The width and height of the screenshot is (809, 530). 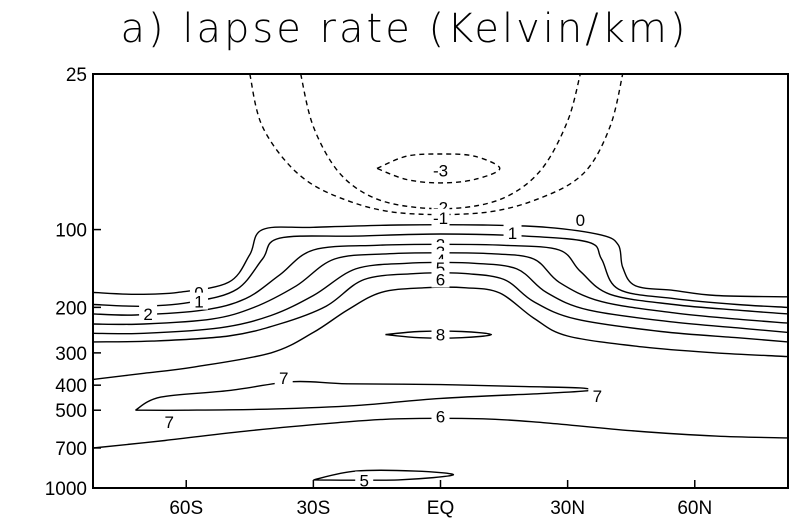 What do you see at coordinates (71, 308) in the screenshot?
I see `y-tick-label-2: 200` at bounding box center [71, 308].